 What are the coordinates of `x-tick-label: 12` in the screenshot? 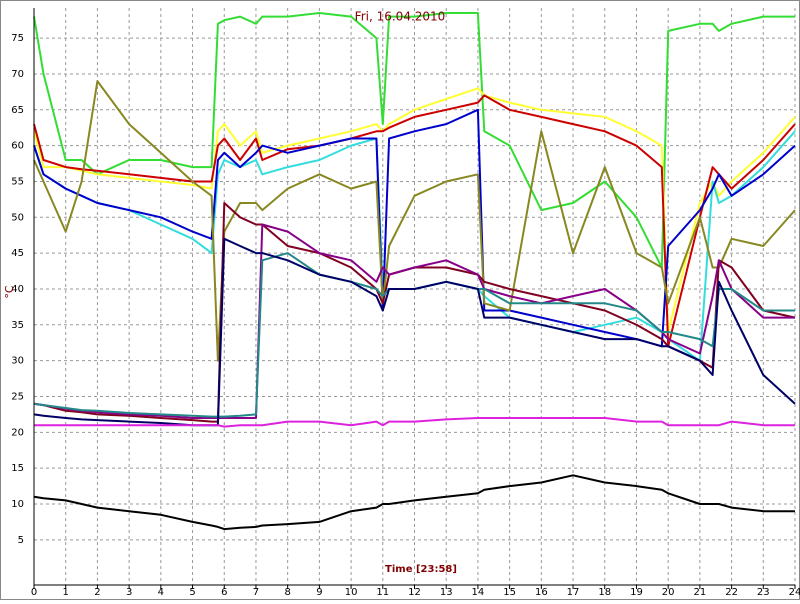 It's located at (414, 592).